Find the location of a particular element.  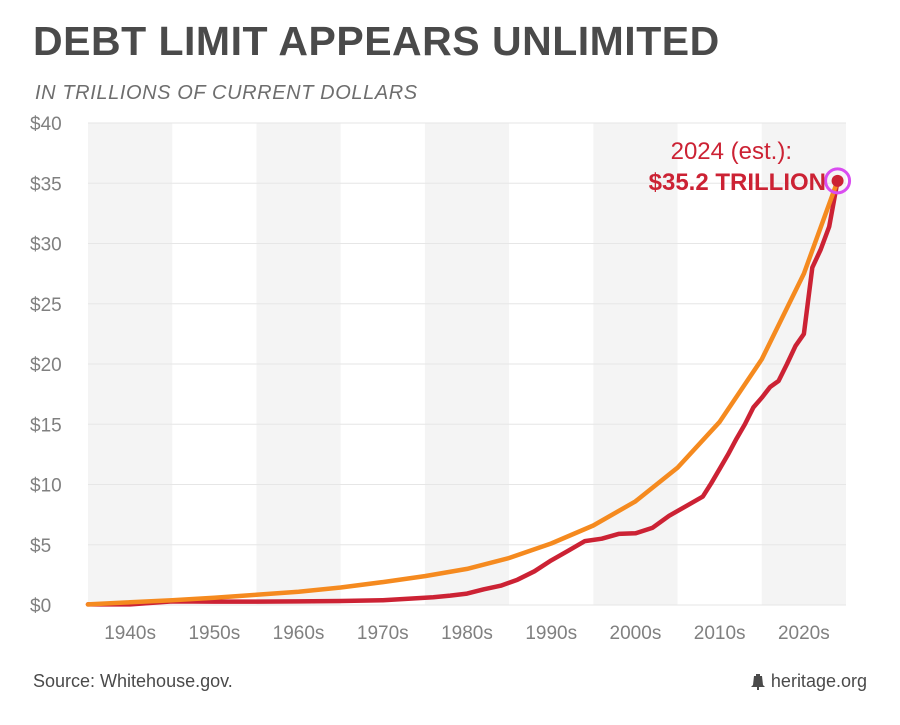

y-tick-label: $35 is located at coordinates (46, 184).